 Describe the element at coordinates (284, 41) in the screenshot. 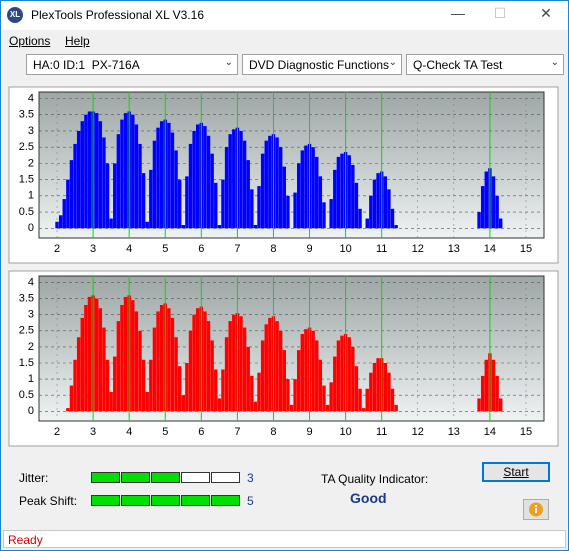

I see `menu-bar: Options Help` at that location.